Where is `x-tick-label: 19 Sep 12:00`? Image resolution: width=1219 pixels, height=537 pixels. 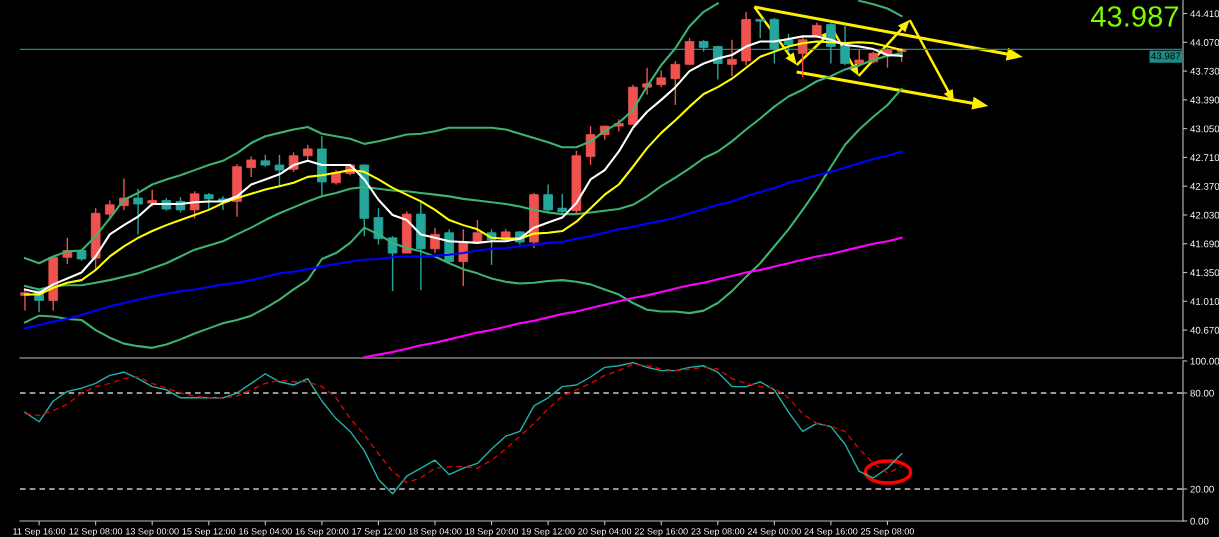 x-tick-label: 19 Sep 12:00 is located at coordinates (548, 532).